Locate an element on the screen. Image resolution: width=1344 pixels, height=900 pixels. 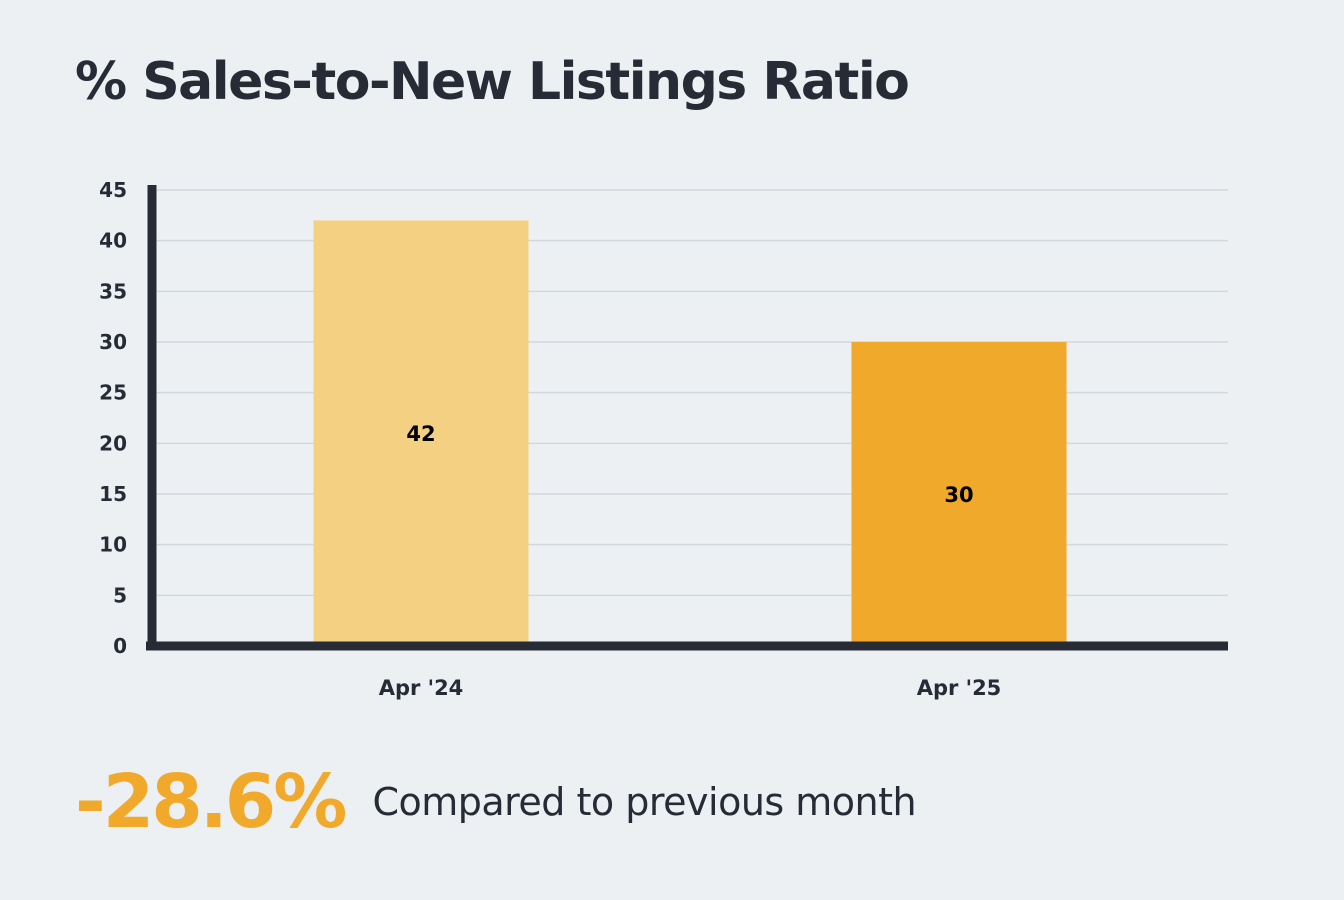
summary: -28.6% Compared to previous month is located at coordinates (496, 802).